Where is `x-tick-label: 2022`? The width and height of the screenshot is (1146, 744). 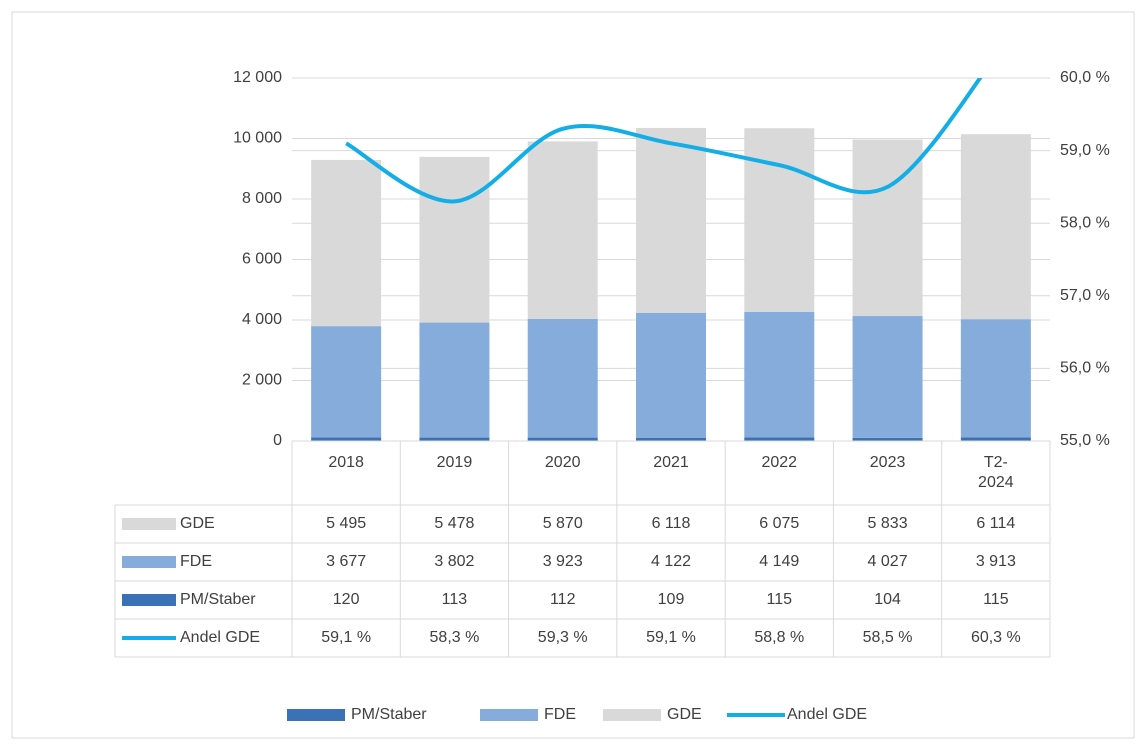
x-tick-label: 2022 is located at coordinates (779, 462).